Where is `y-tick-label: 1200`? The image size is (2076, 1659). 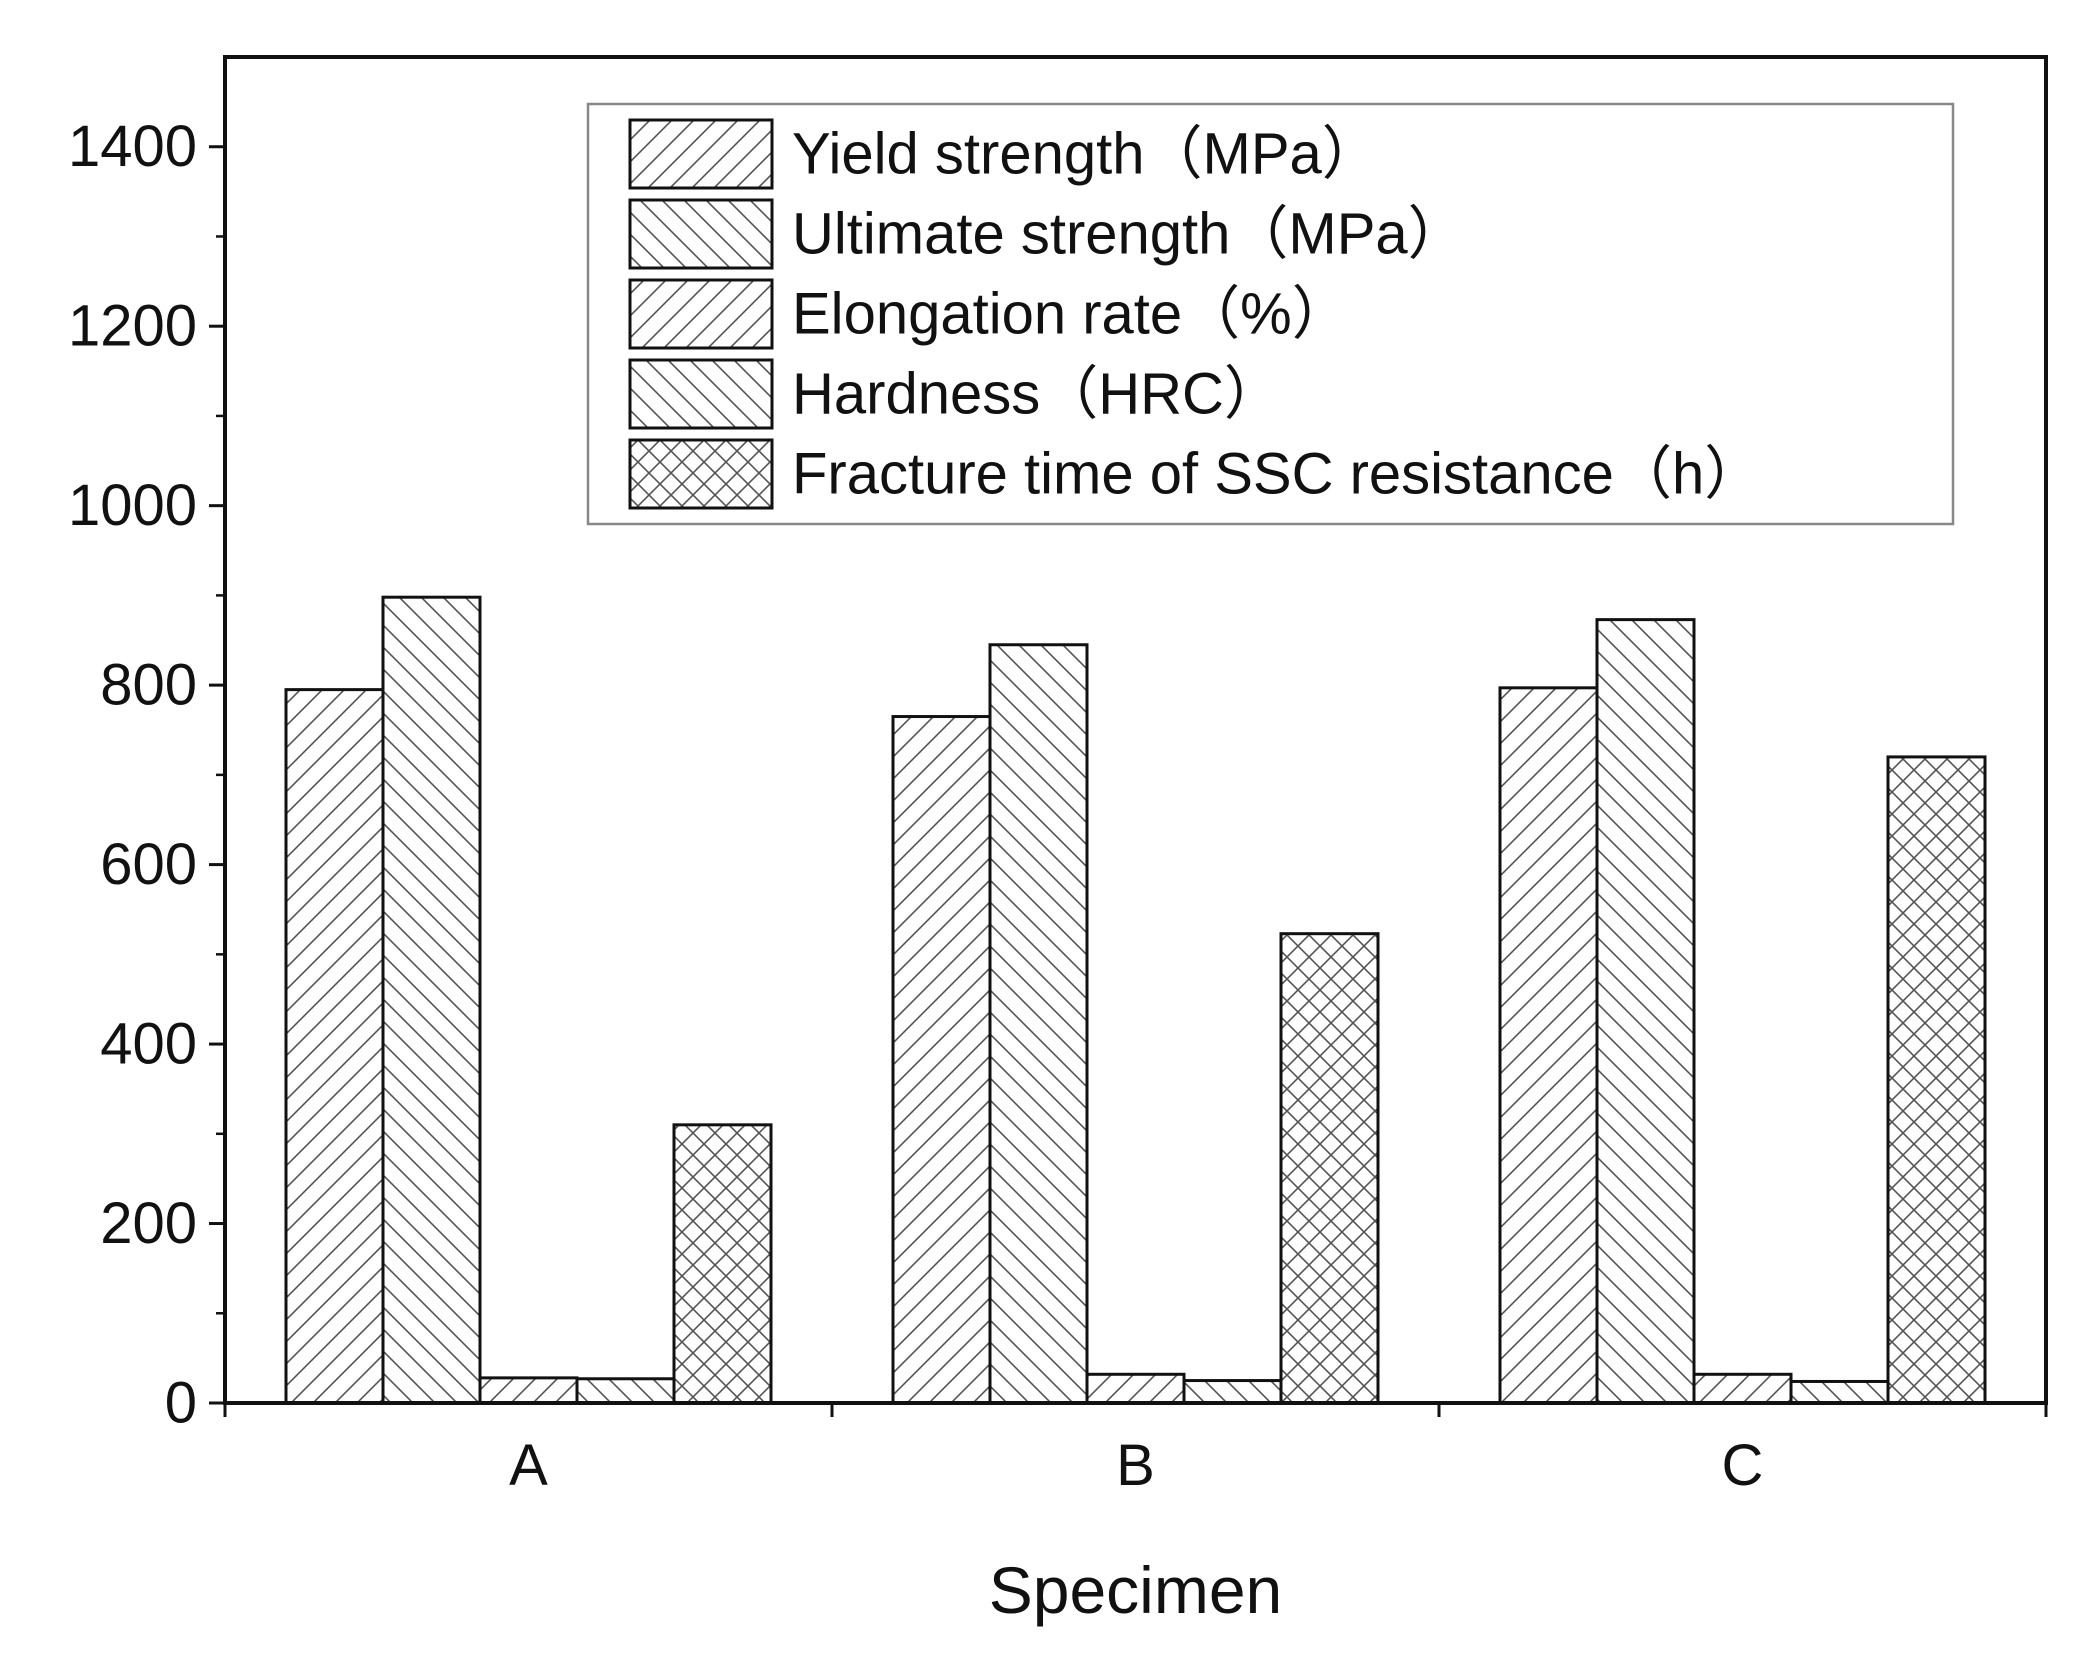 y-tick-label: 1200 is located at coordinates (132, 326).